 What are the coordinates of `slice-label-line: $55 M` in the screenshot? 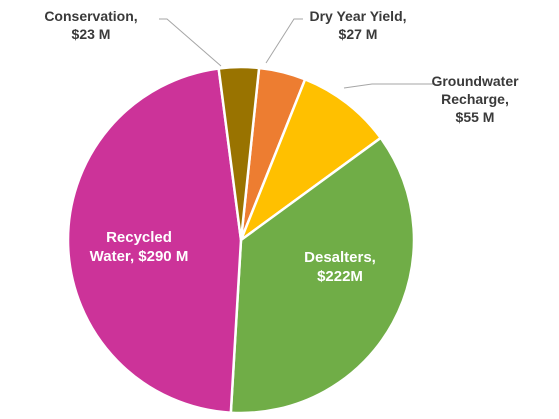 It's located at (475, 117).